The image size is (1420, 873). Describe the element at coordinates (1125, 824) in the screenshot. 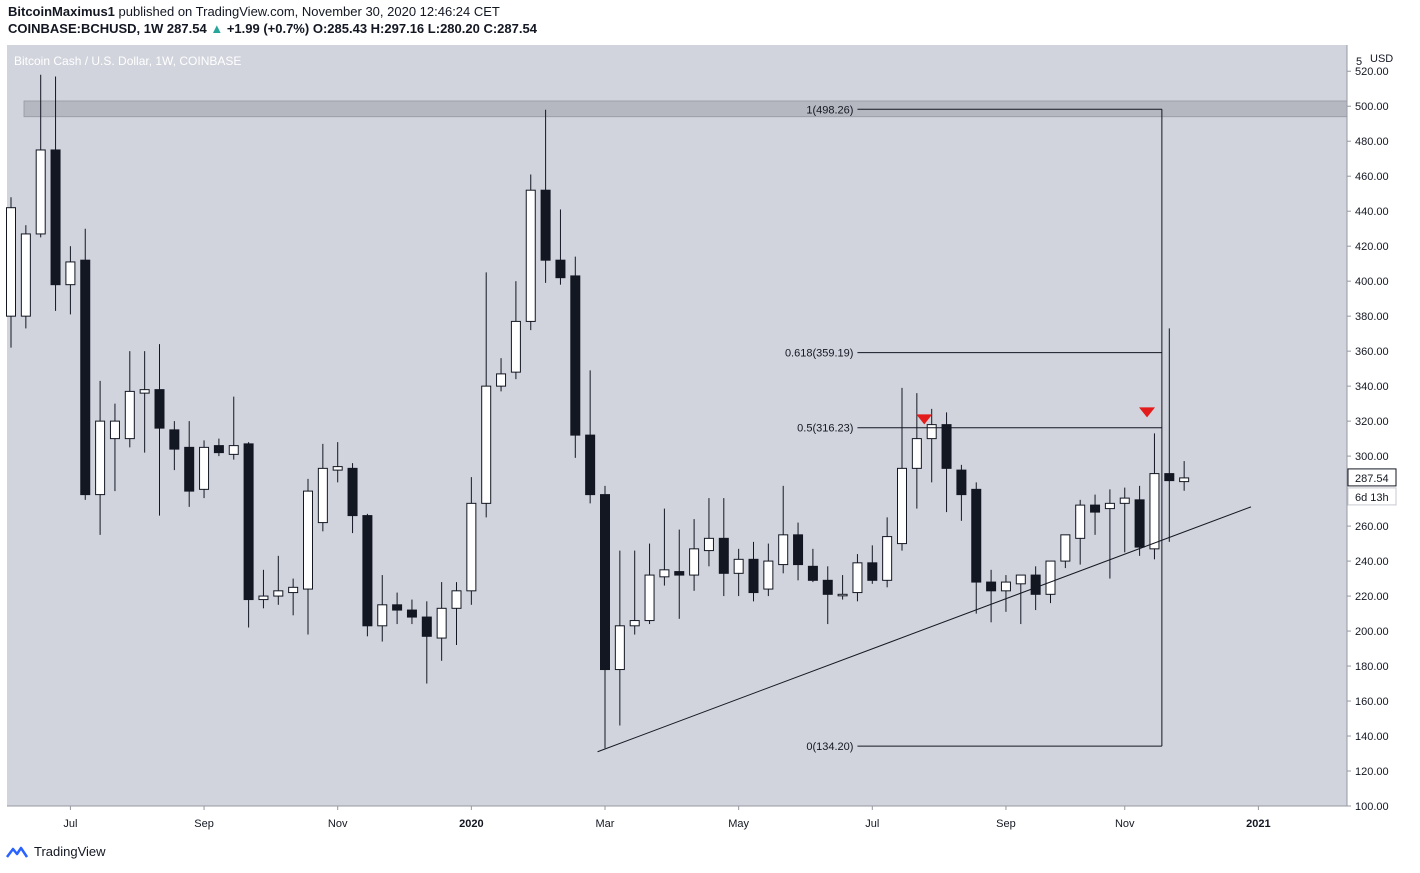

I see `x-axis-tick-label: Nov` at that location.